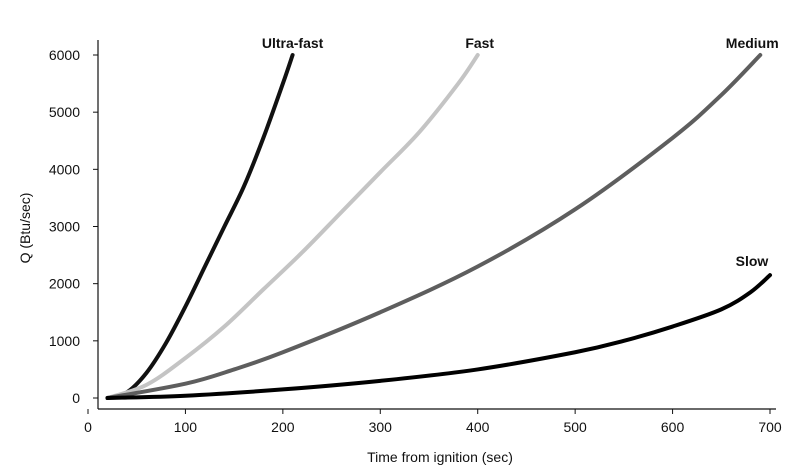 Image resolution: width=790 pixels, height=473 pixels. I want to click on y-tick-label: 0, so click(76, 398).